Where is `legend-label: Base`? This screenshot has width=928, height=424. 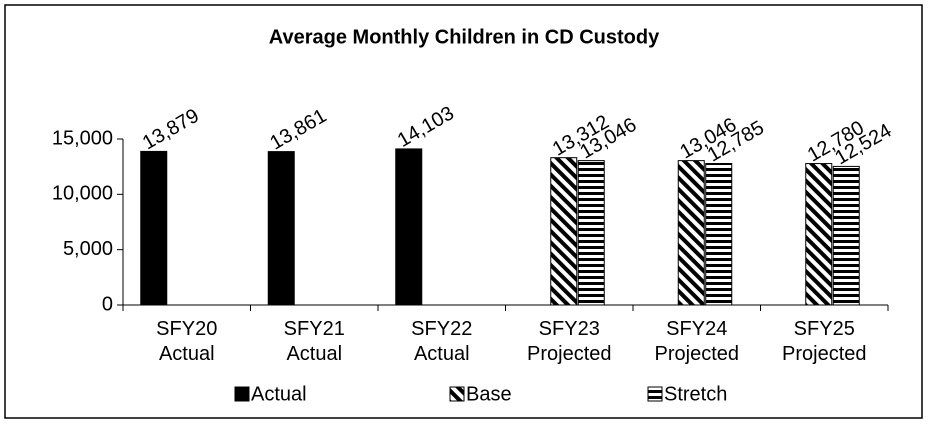 legend-label: Base is located at coordinates (489, 394).